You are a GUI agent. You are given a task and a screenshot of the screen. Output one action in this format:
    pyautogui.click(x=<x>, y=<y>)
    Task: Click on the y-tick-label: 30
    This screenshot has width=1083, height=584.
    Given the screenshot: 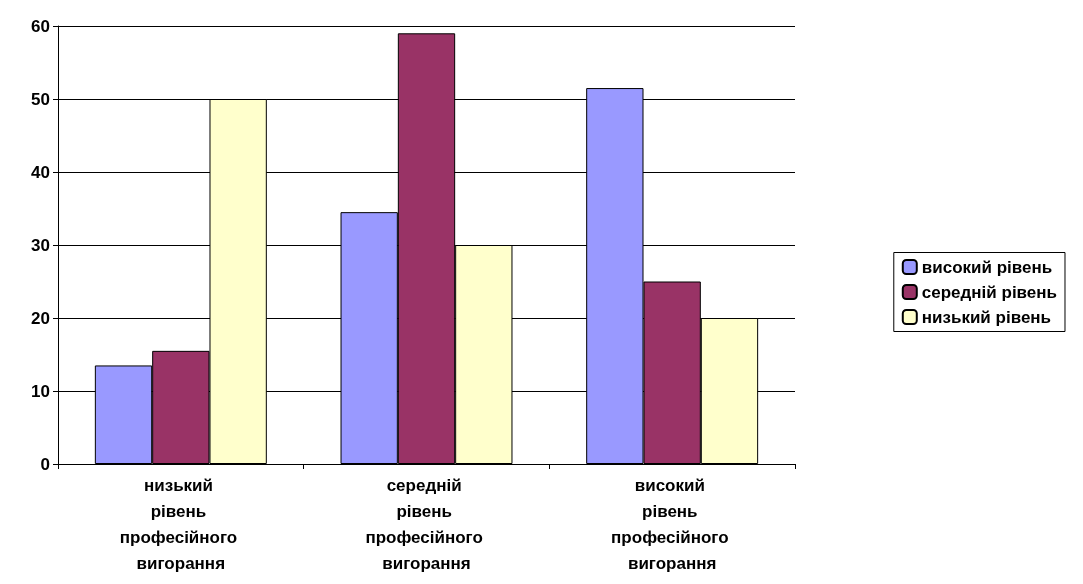 What is the action you would take?
    pyautogui.click(x=40, y=245)
    